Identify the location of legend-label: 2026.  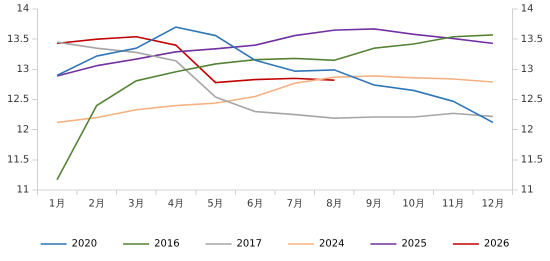
(497, 244).